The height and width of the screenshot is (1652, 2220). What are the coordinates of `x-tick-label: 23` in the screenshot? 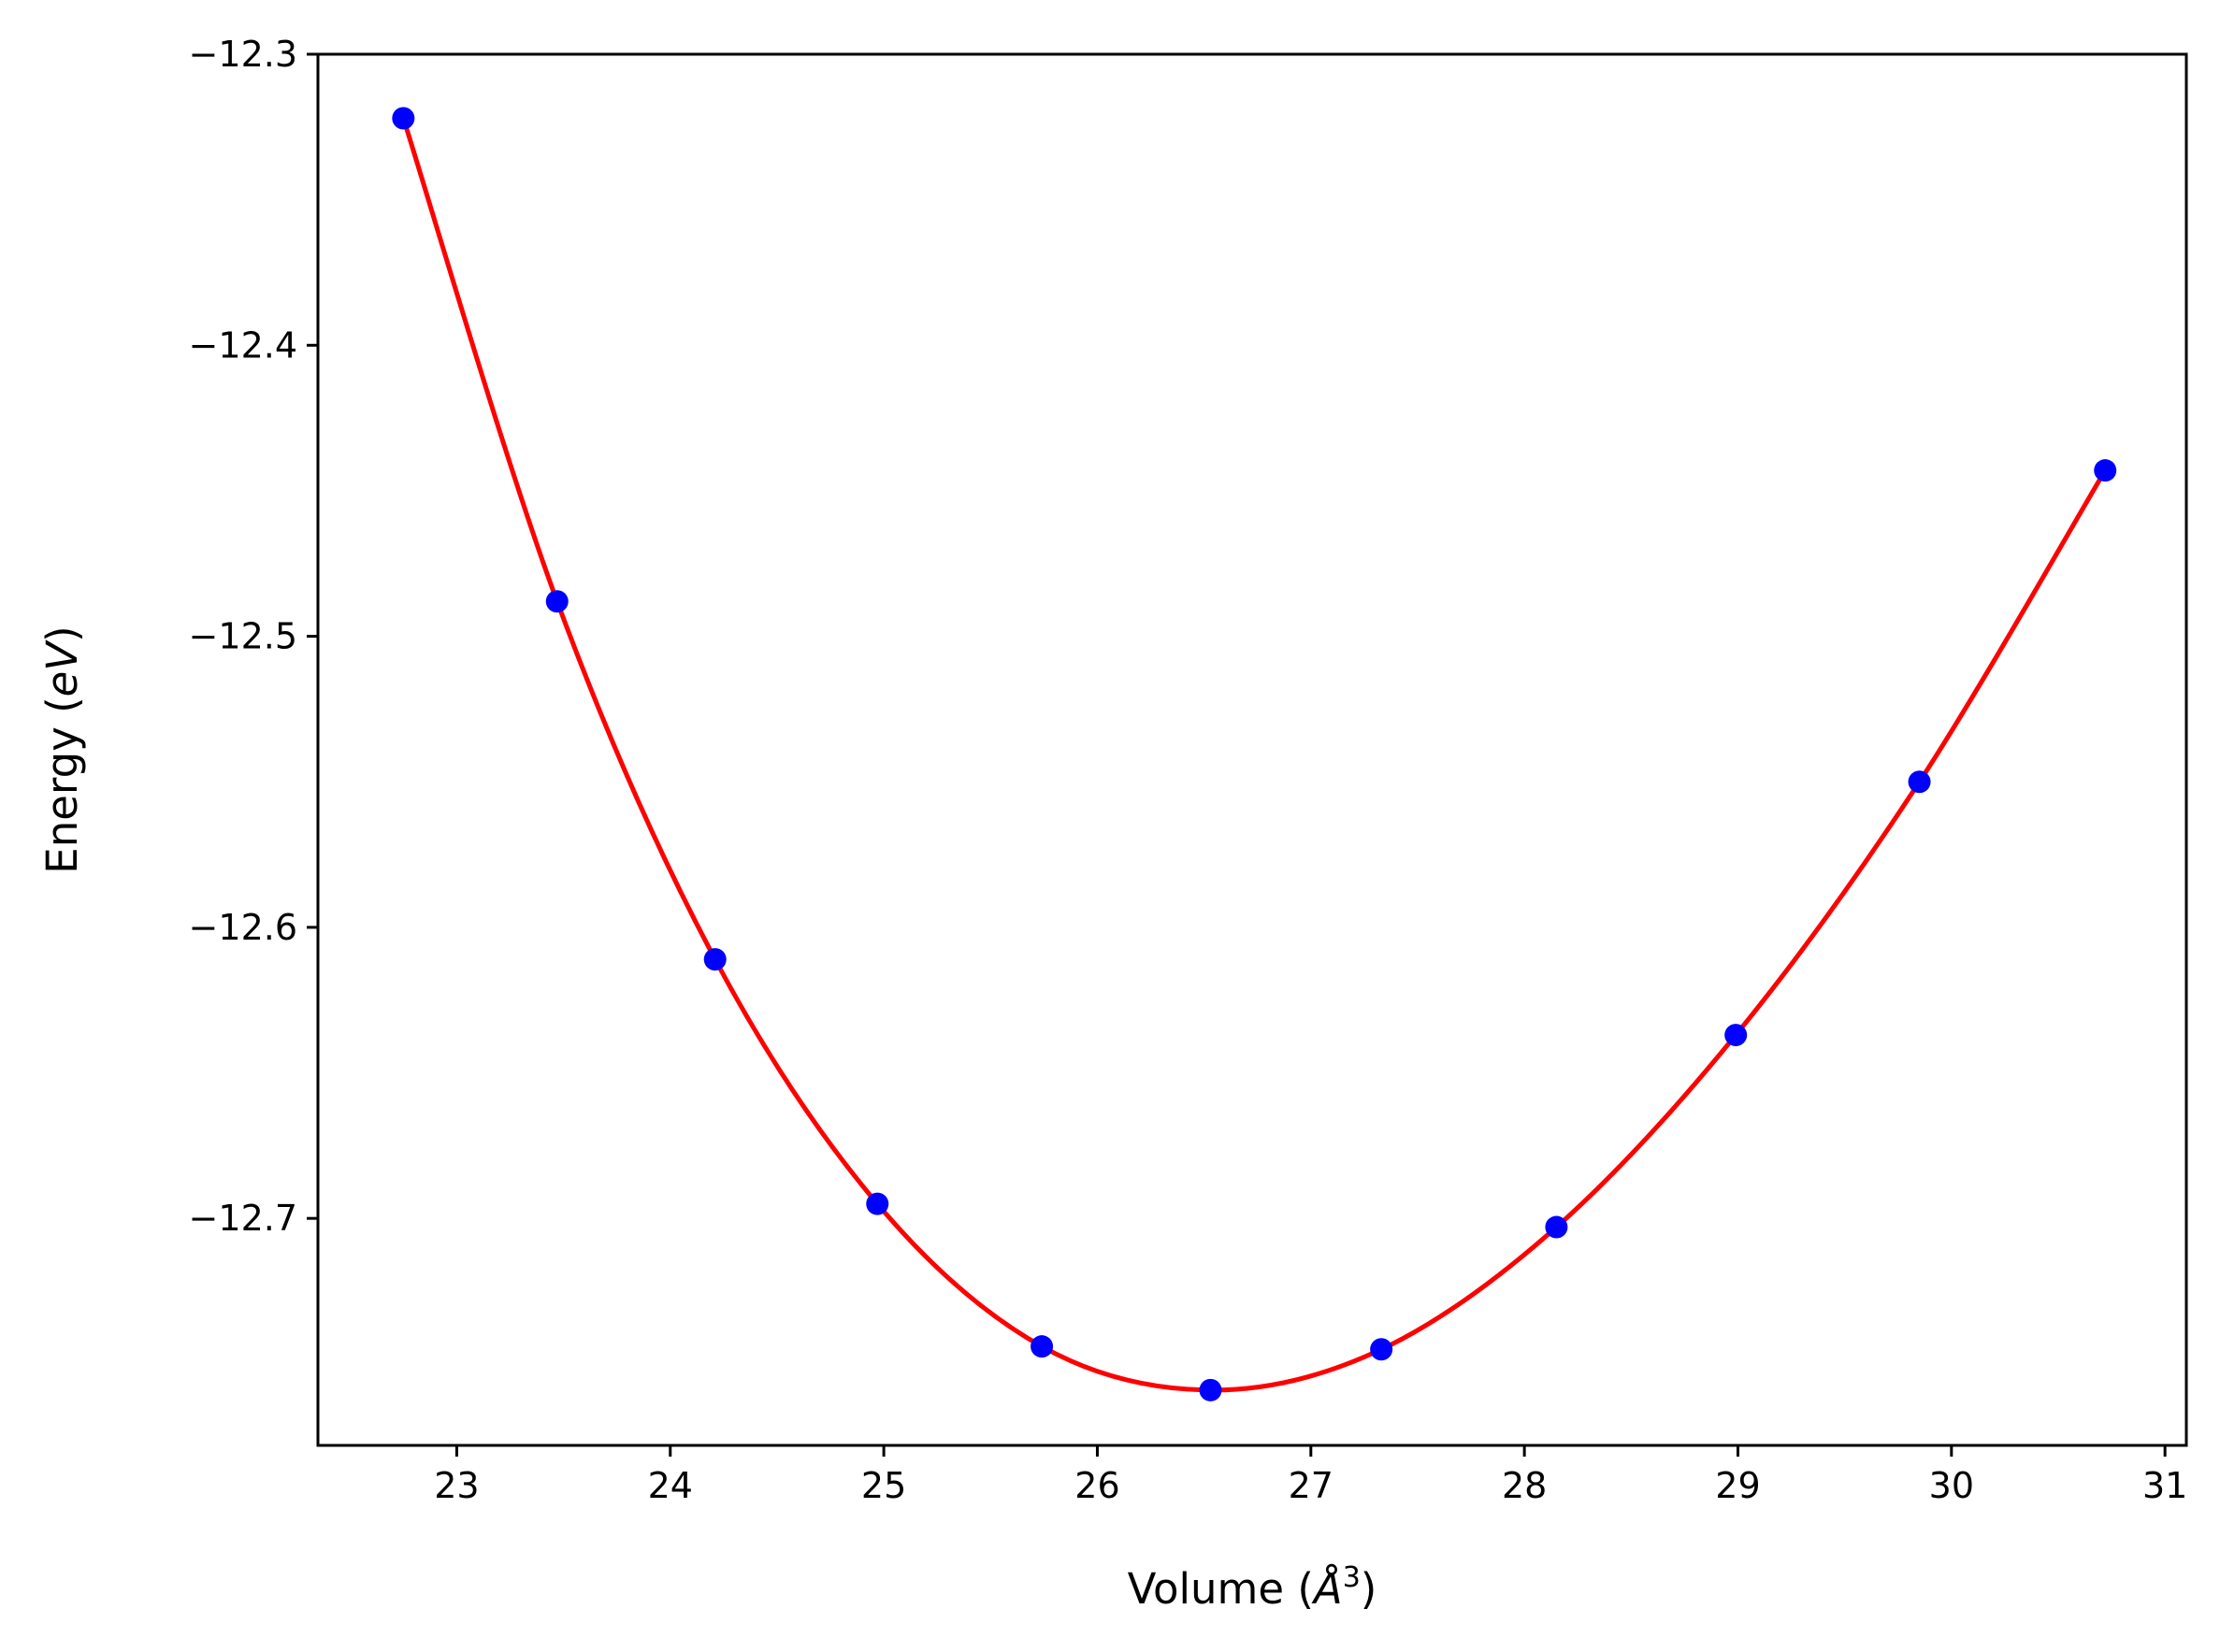 It's located at (456, 1486).